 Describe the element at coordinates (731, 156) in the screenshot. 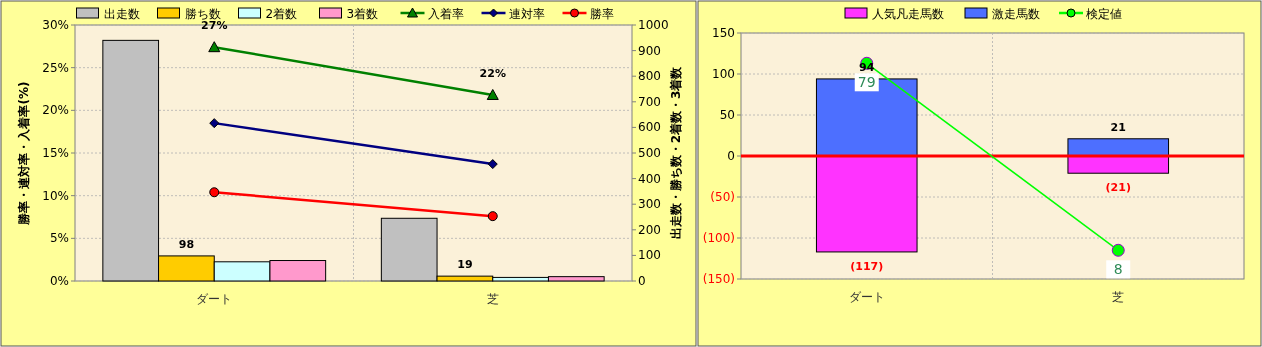

I see `y-tick-label: 0` at that location.